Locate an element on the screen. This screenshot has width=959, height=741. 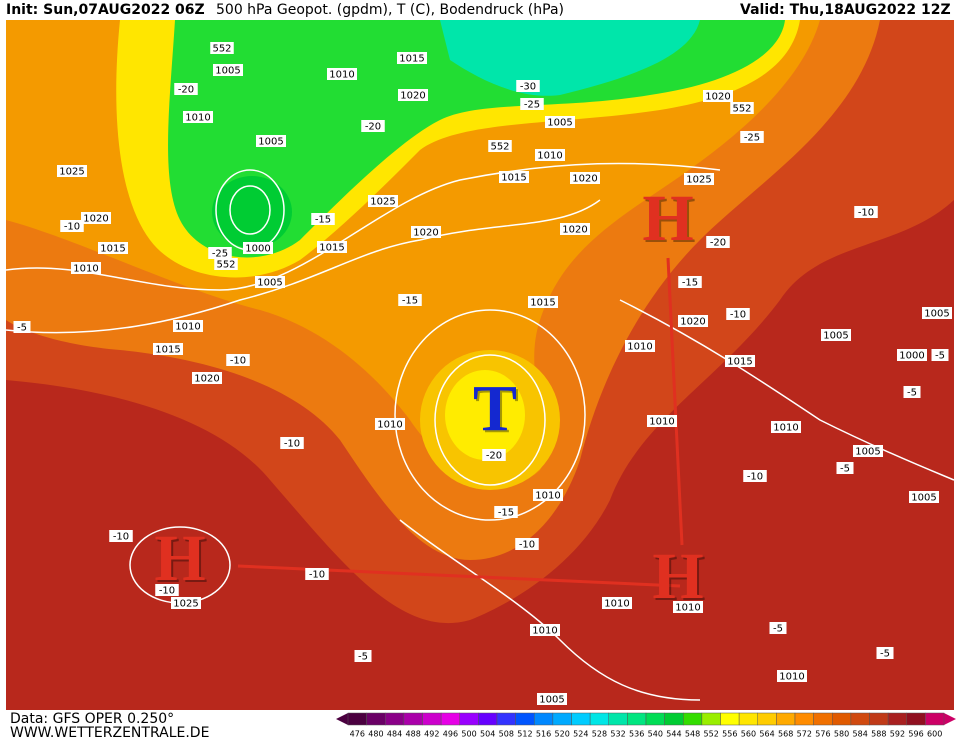
colorbar-arrow-right is located at coordinates (950, 719).